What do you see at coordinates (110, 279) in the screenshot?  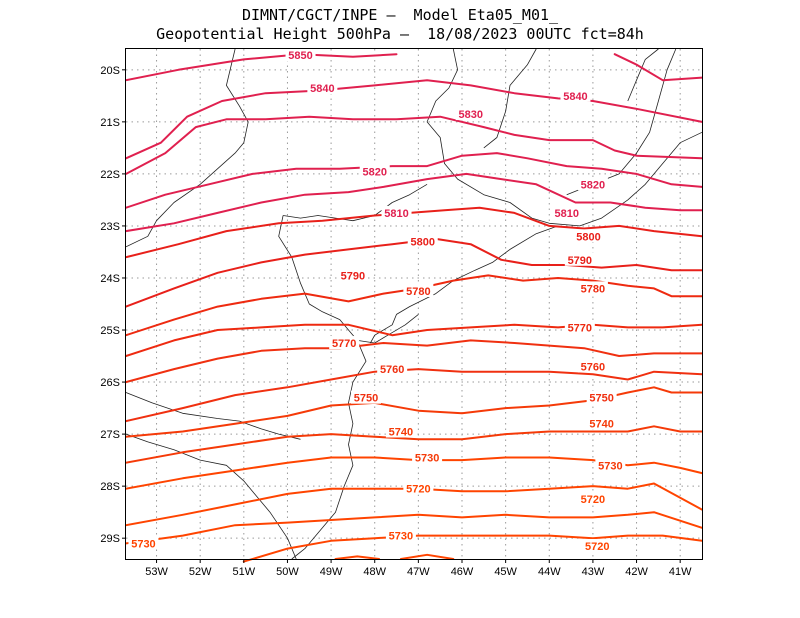 I see `lat-tick-label: 24S` at bounding box center [110, 279].